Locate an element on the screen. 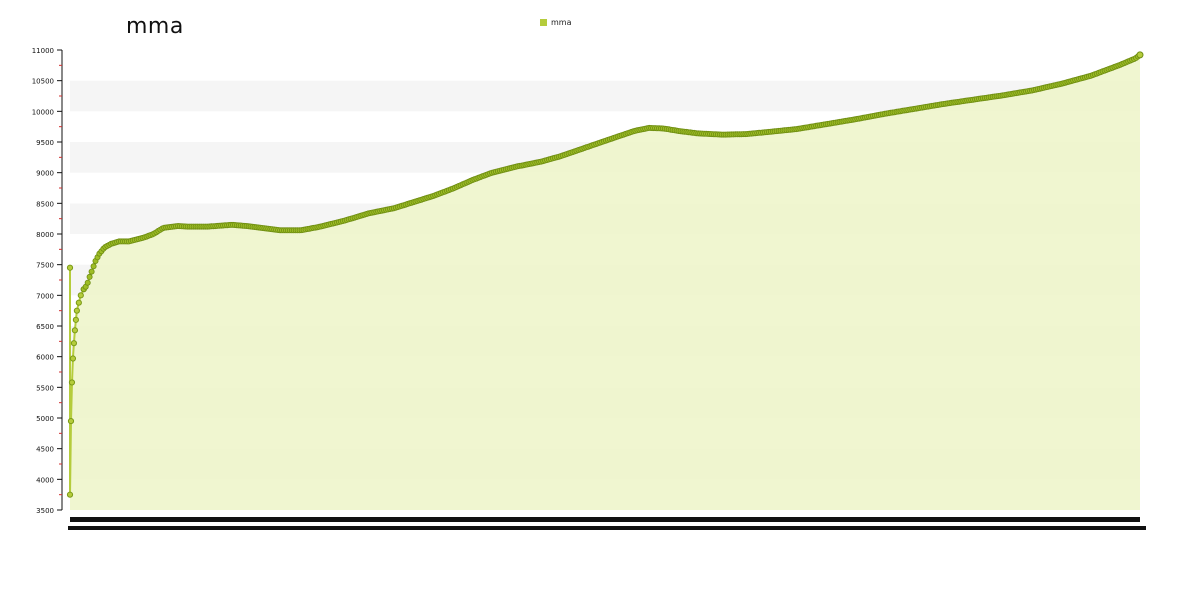 The height and width of the screenshot is (604, 1200). y-tick-label: 8500 is located at coordinates (45, 204).